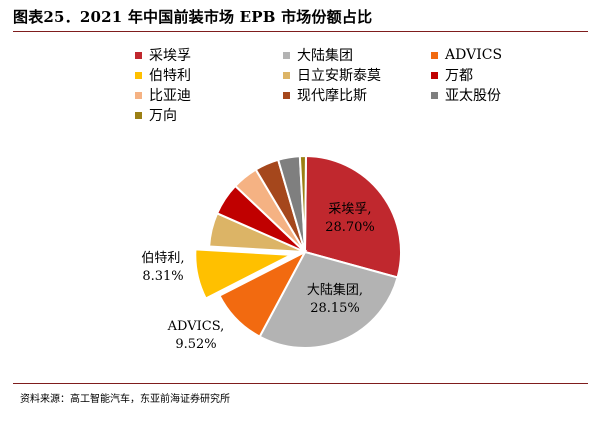  What do you see at coordinates (473, 96) in the screenshot?
I see `legend-label: 亚太股份` at bounding box center [473, 96].